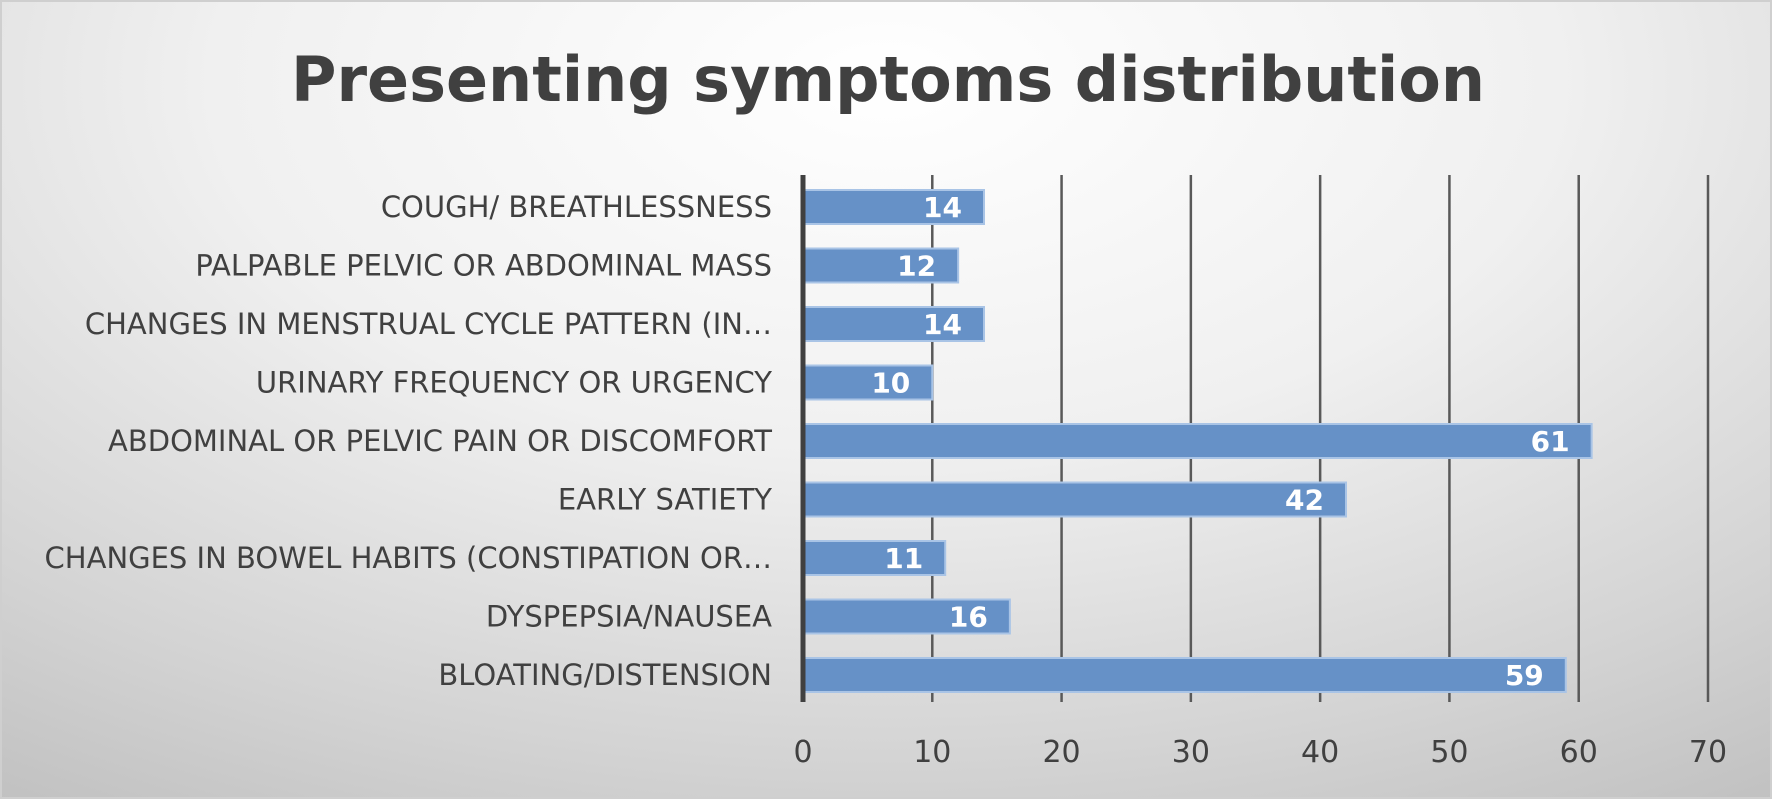 The image size is (1772, 801). I want to click on x-tick-label-10: 10, so click(932, 752).